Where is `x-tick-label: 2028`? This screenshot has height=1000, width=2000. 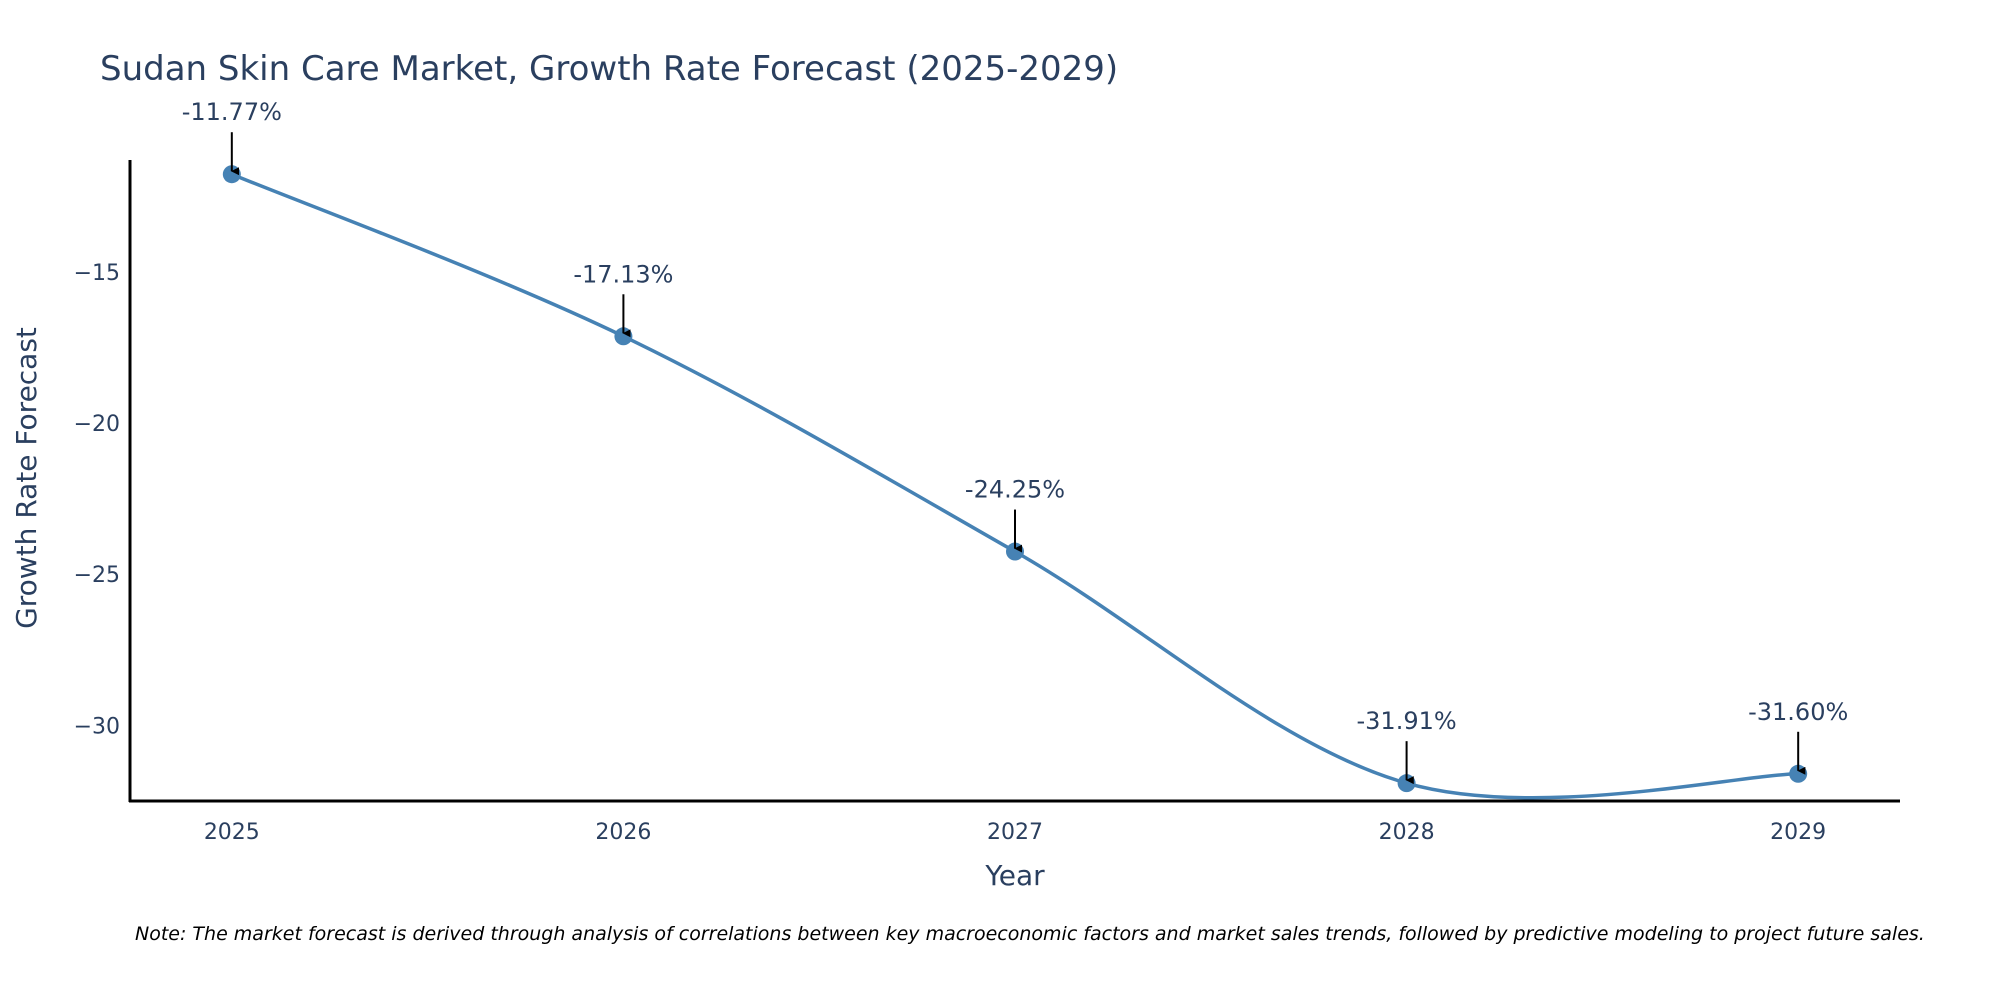
x-tick-label: 2028 is located at coordinates (1407, 832).